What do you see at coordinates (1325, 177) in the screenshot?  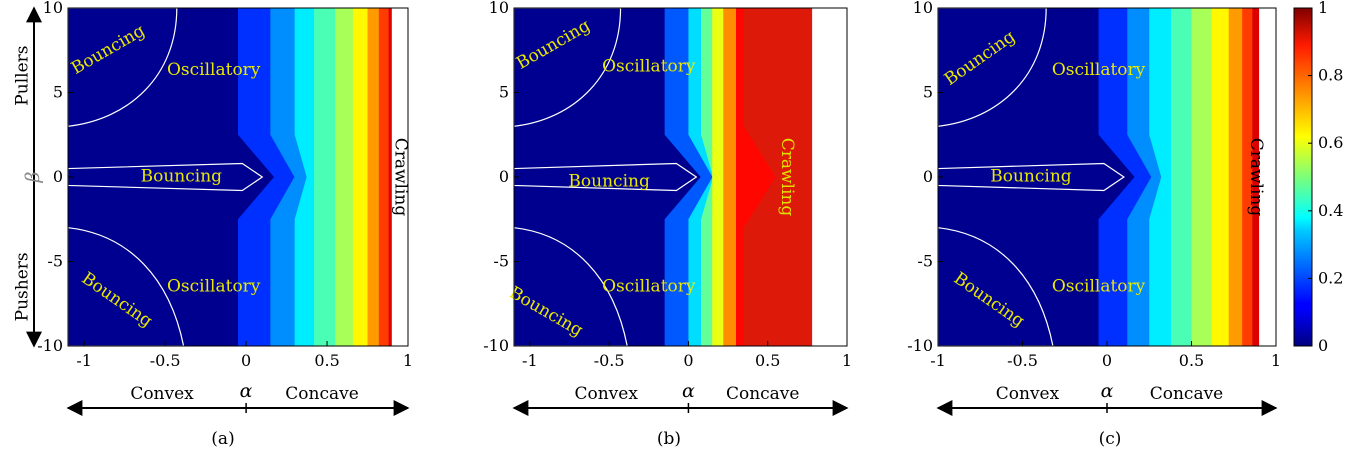 I see `colorbar-ticks: 0 0.2 0.4 0.6 0.8 1` at bounding box center [1325, 177].